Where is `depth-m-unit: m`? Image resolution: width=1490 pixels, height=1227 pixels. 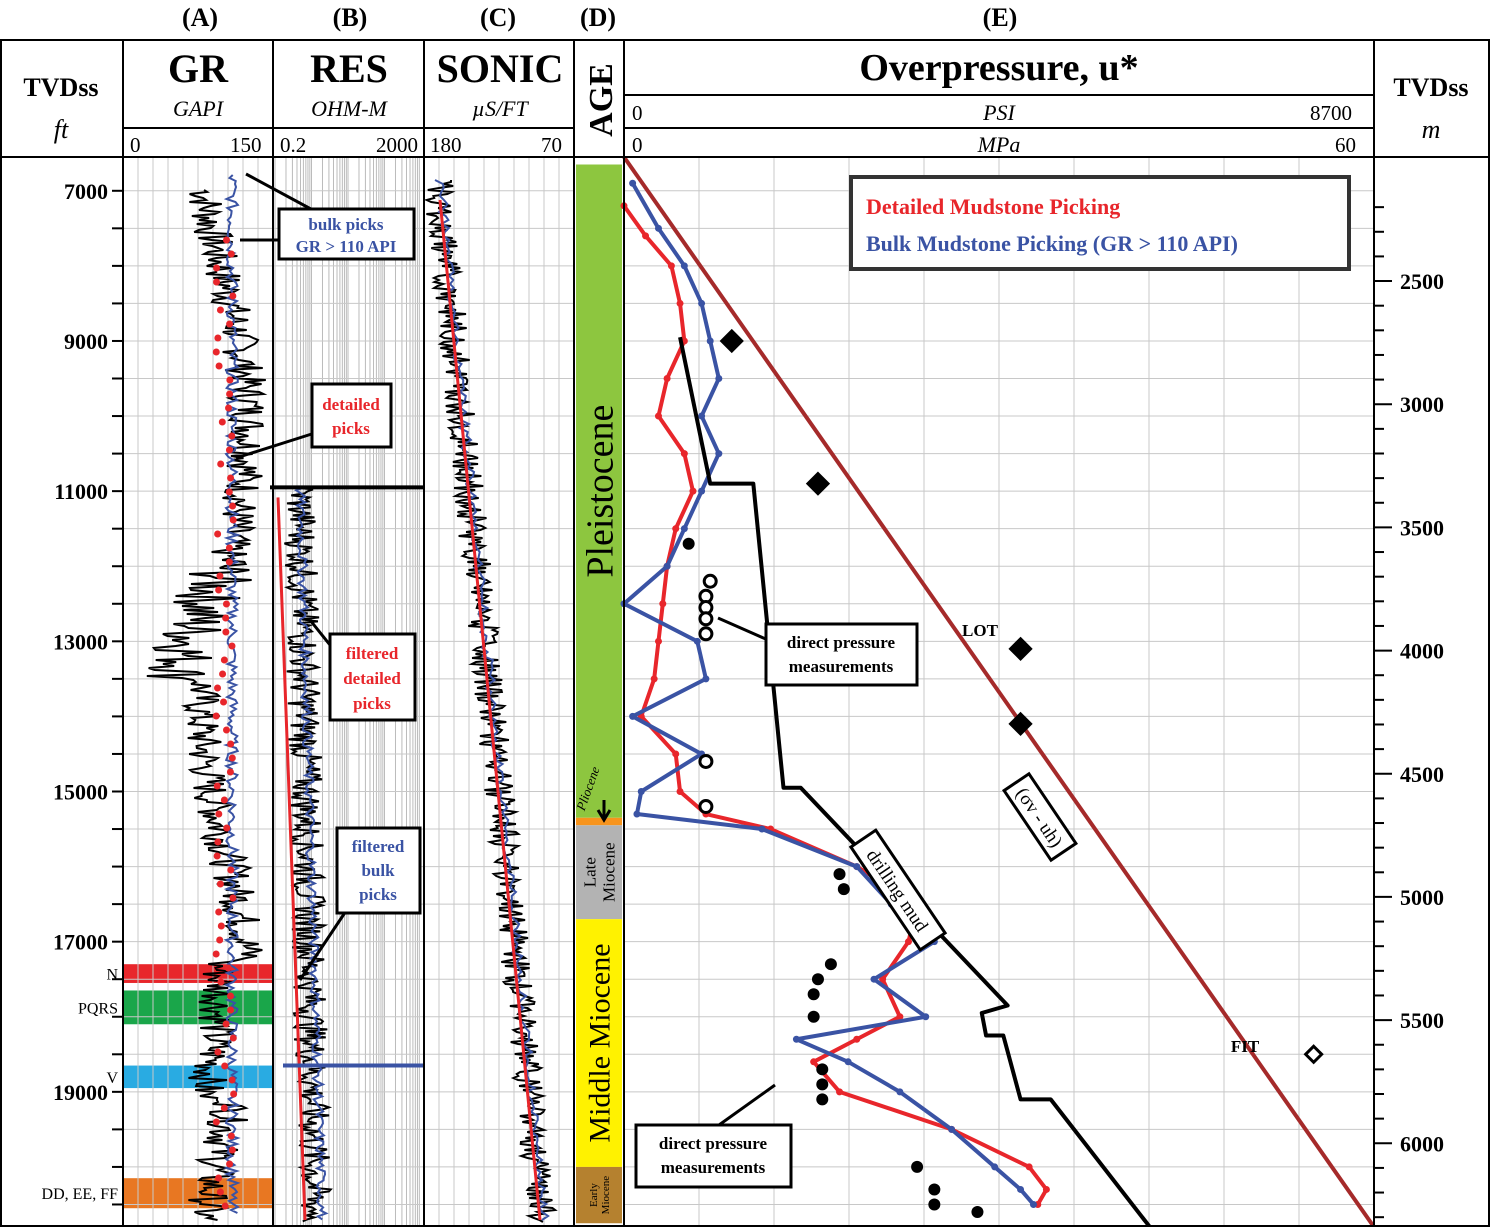
depth-m-unit: m is located at coordinates (1431, 129).